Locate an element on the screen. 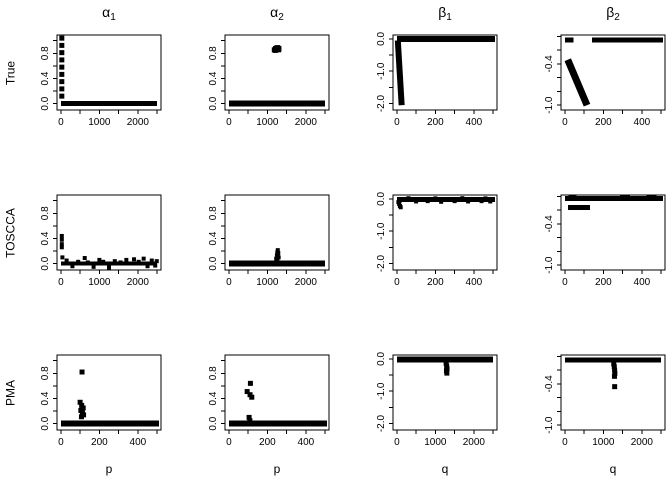  plot-area-toscca-alpha2: 0 1000 2000 0.0 0.4 0.8 is located at coordinates (252, 240).